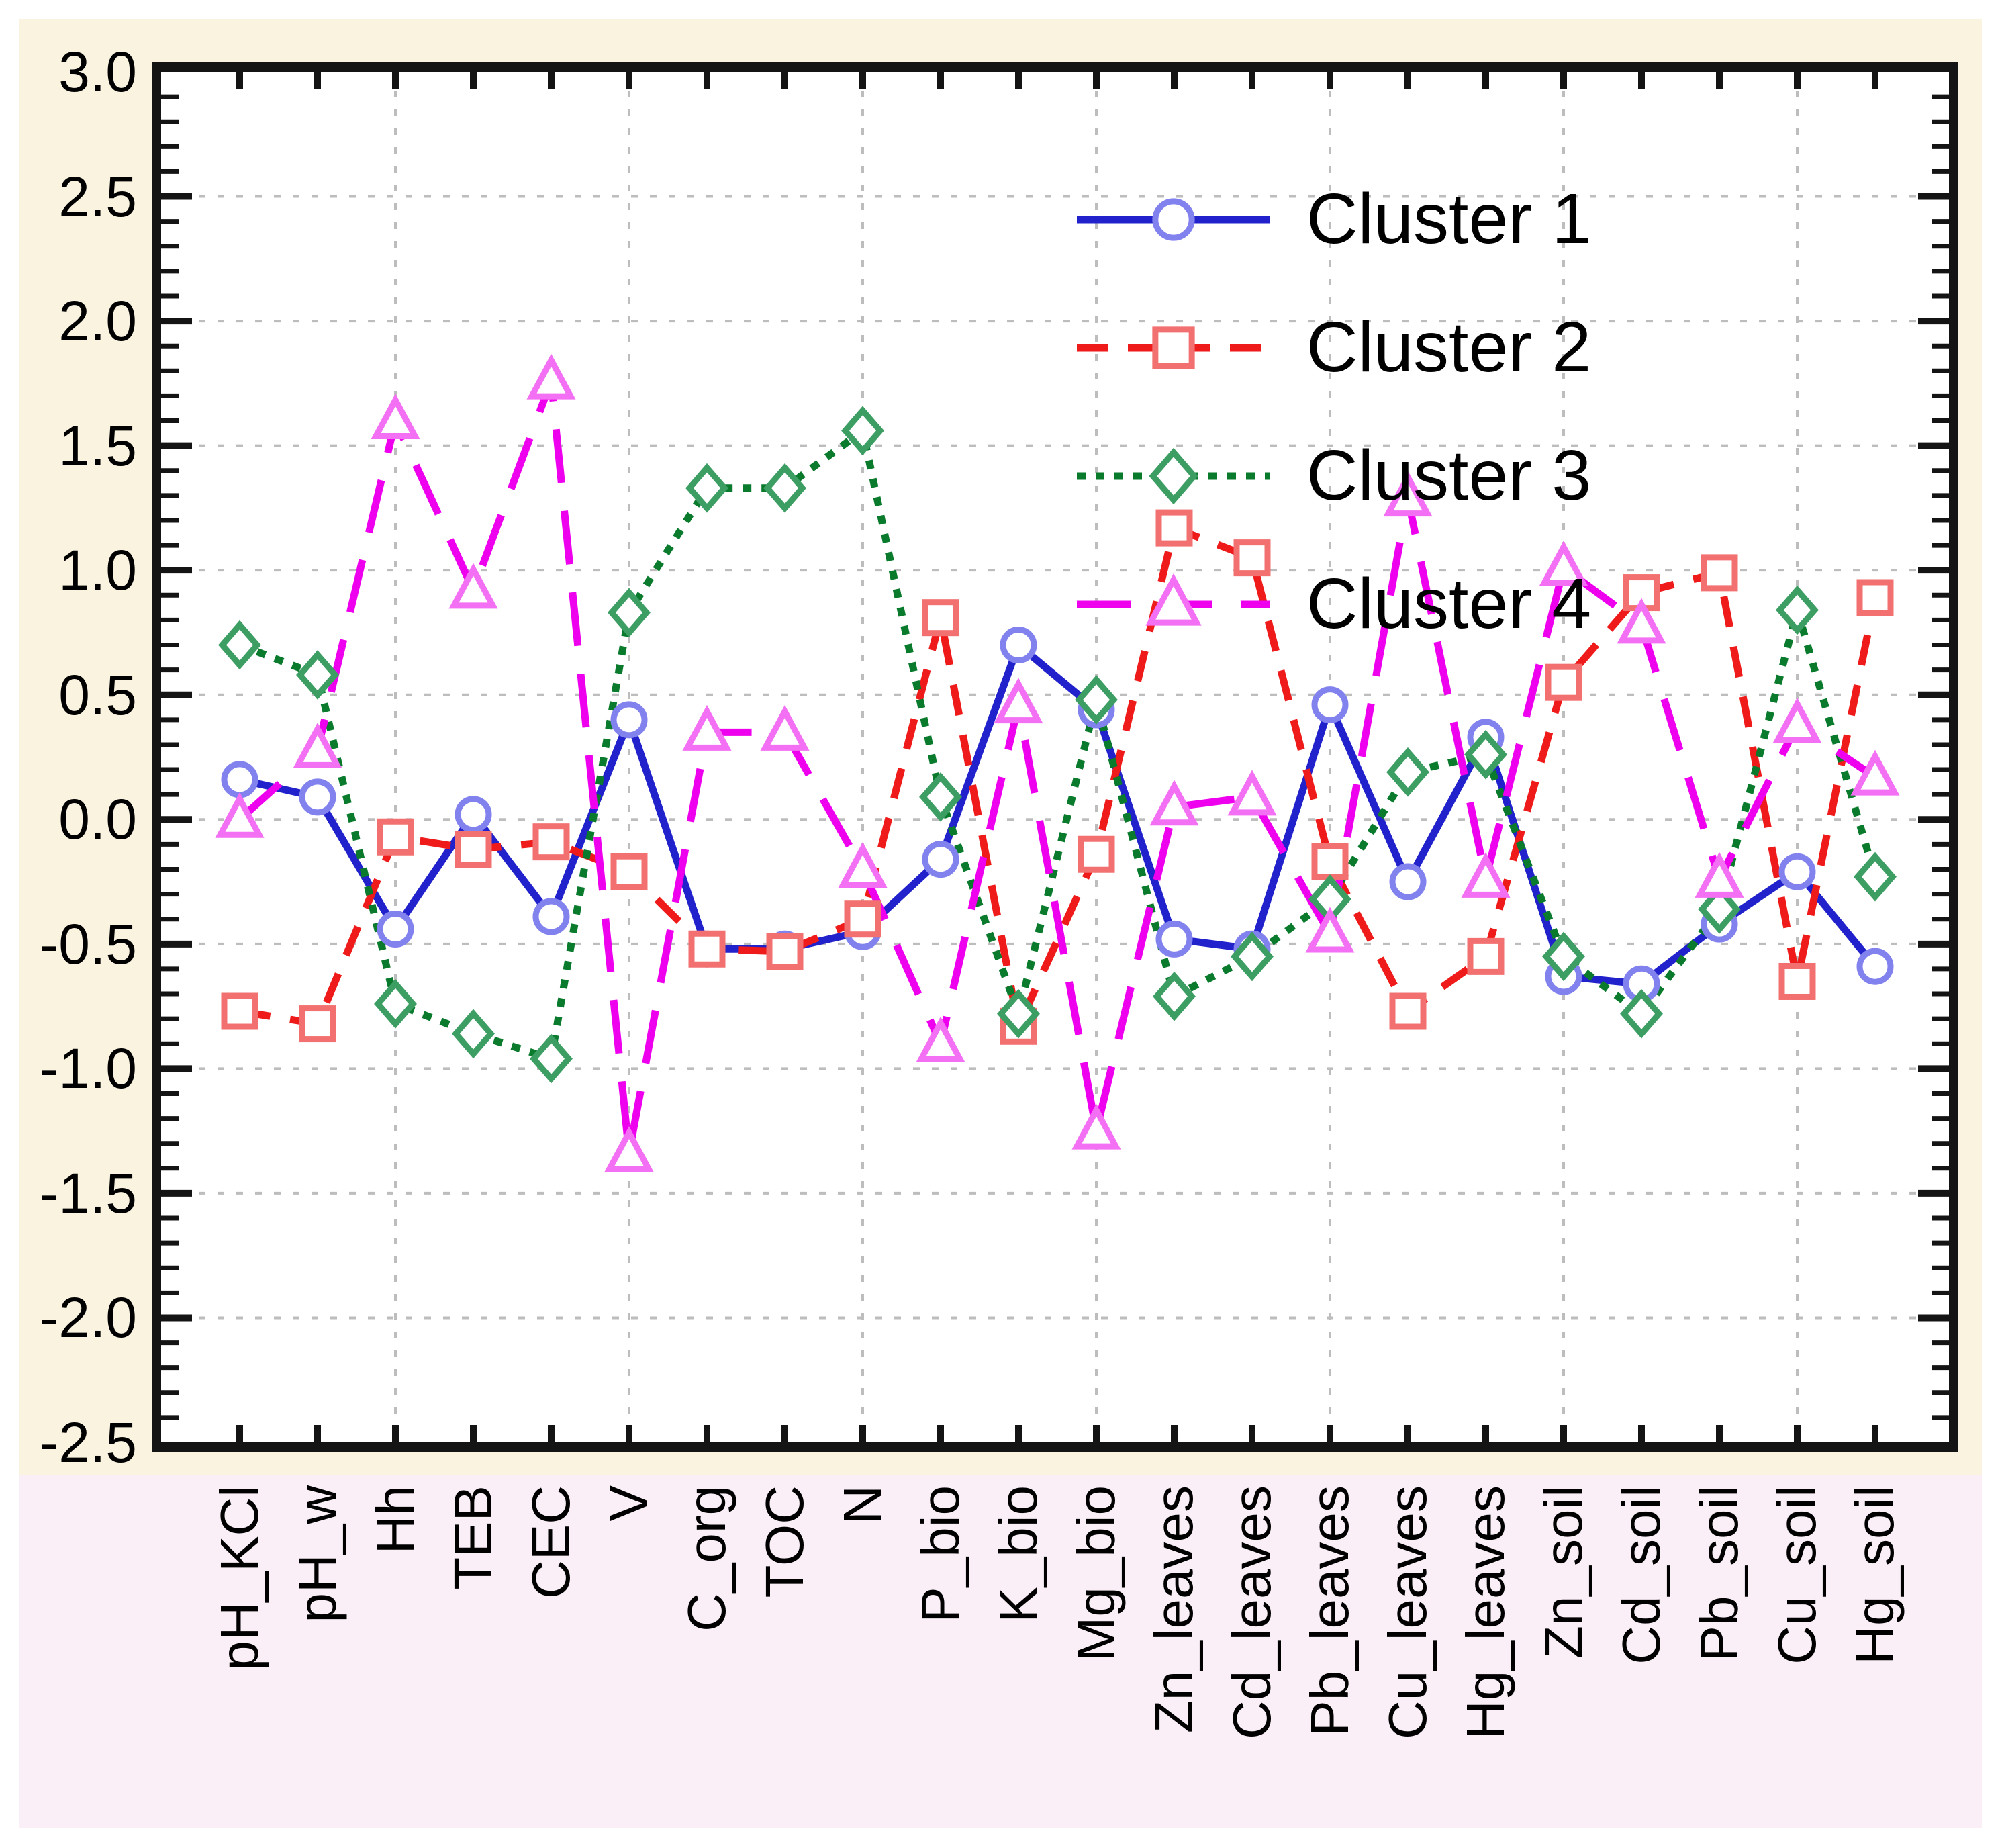 The image size is (2002, 1848). What do you see at coordinates (1449, 219) in the screenshot?
I see `legend-label: Cluster 1` at bounding box center [1449, 219].